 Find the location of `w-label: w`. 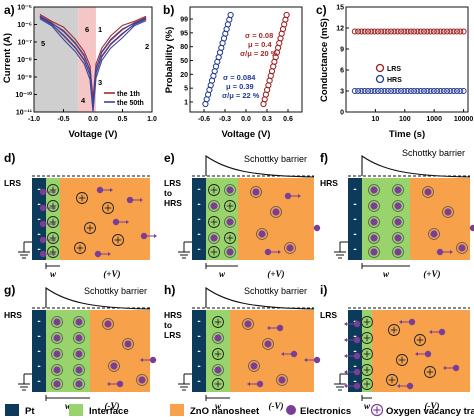

w-label: w is located at coordinates (218, 406).